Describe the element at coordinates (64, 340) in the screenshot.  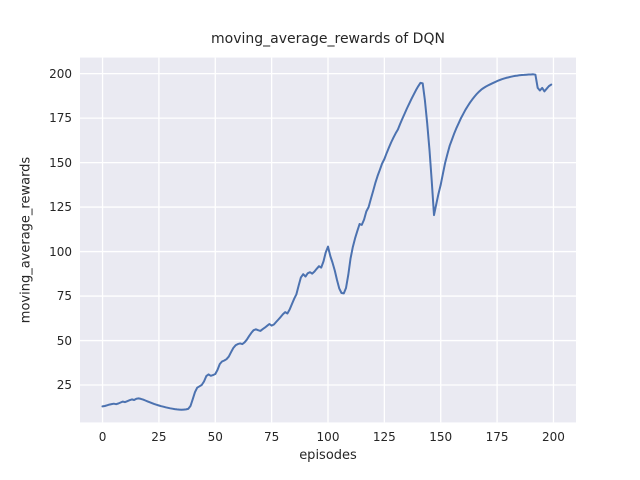
I see `y-tick-label: 50` at that location.